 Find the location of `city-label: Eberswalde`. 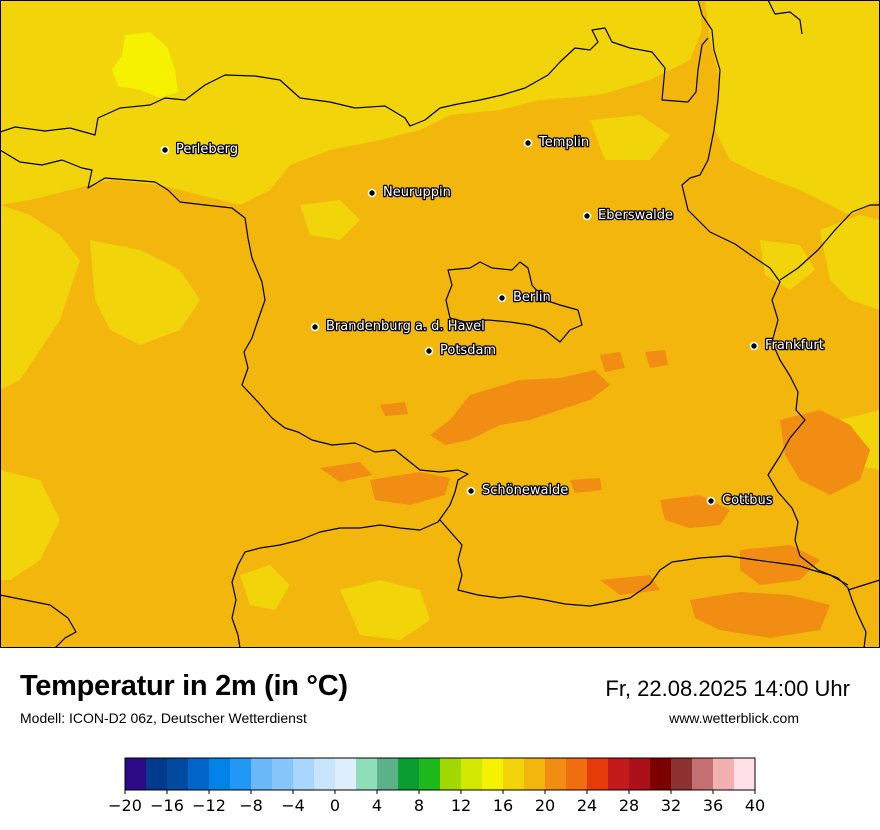

city-label: Eberswalde is located at coordinates (635, 215).